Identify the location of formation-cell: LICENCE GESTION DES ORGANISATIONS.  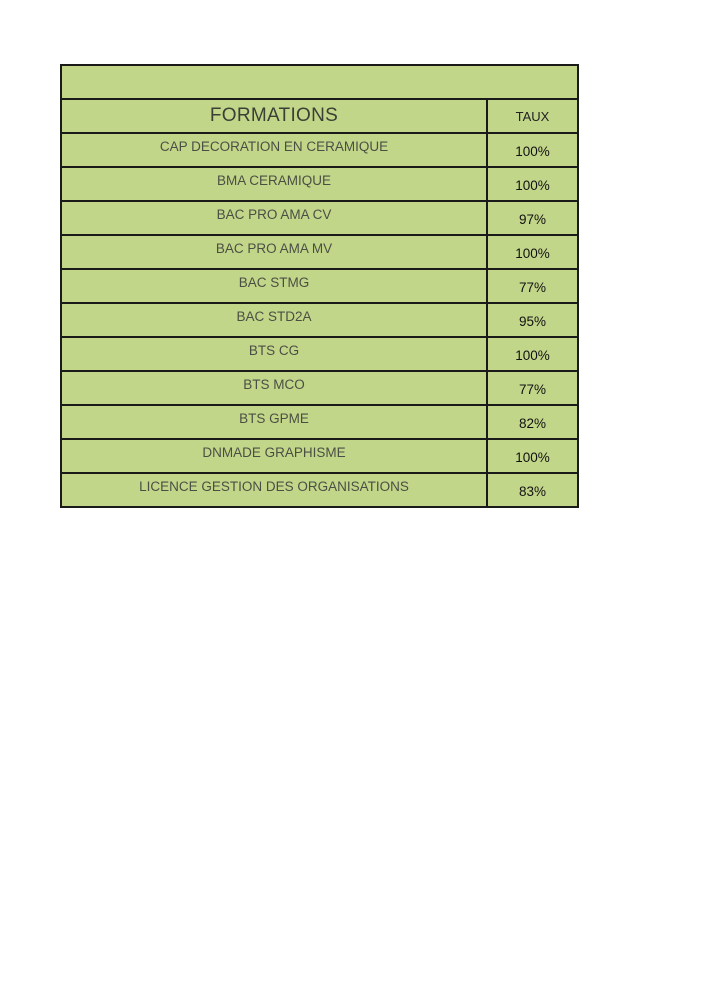
(274, 490).